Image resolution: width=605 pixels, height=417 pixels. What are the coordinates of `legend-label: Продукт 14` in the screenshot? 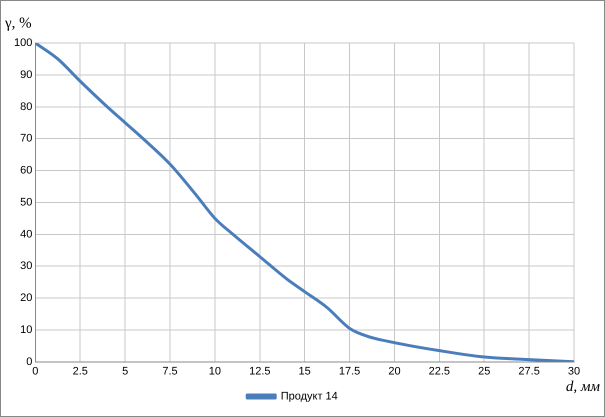 It's located at (309, 396).